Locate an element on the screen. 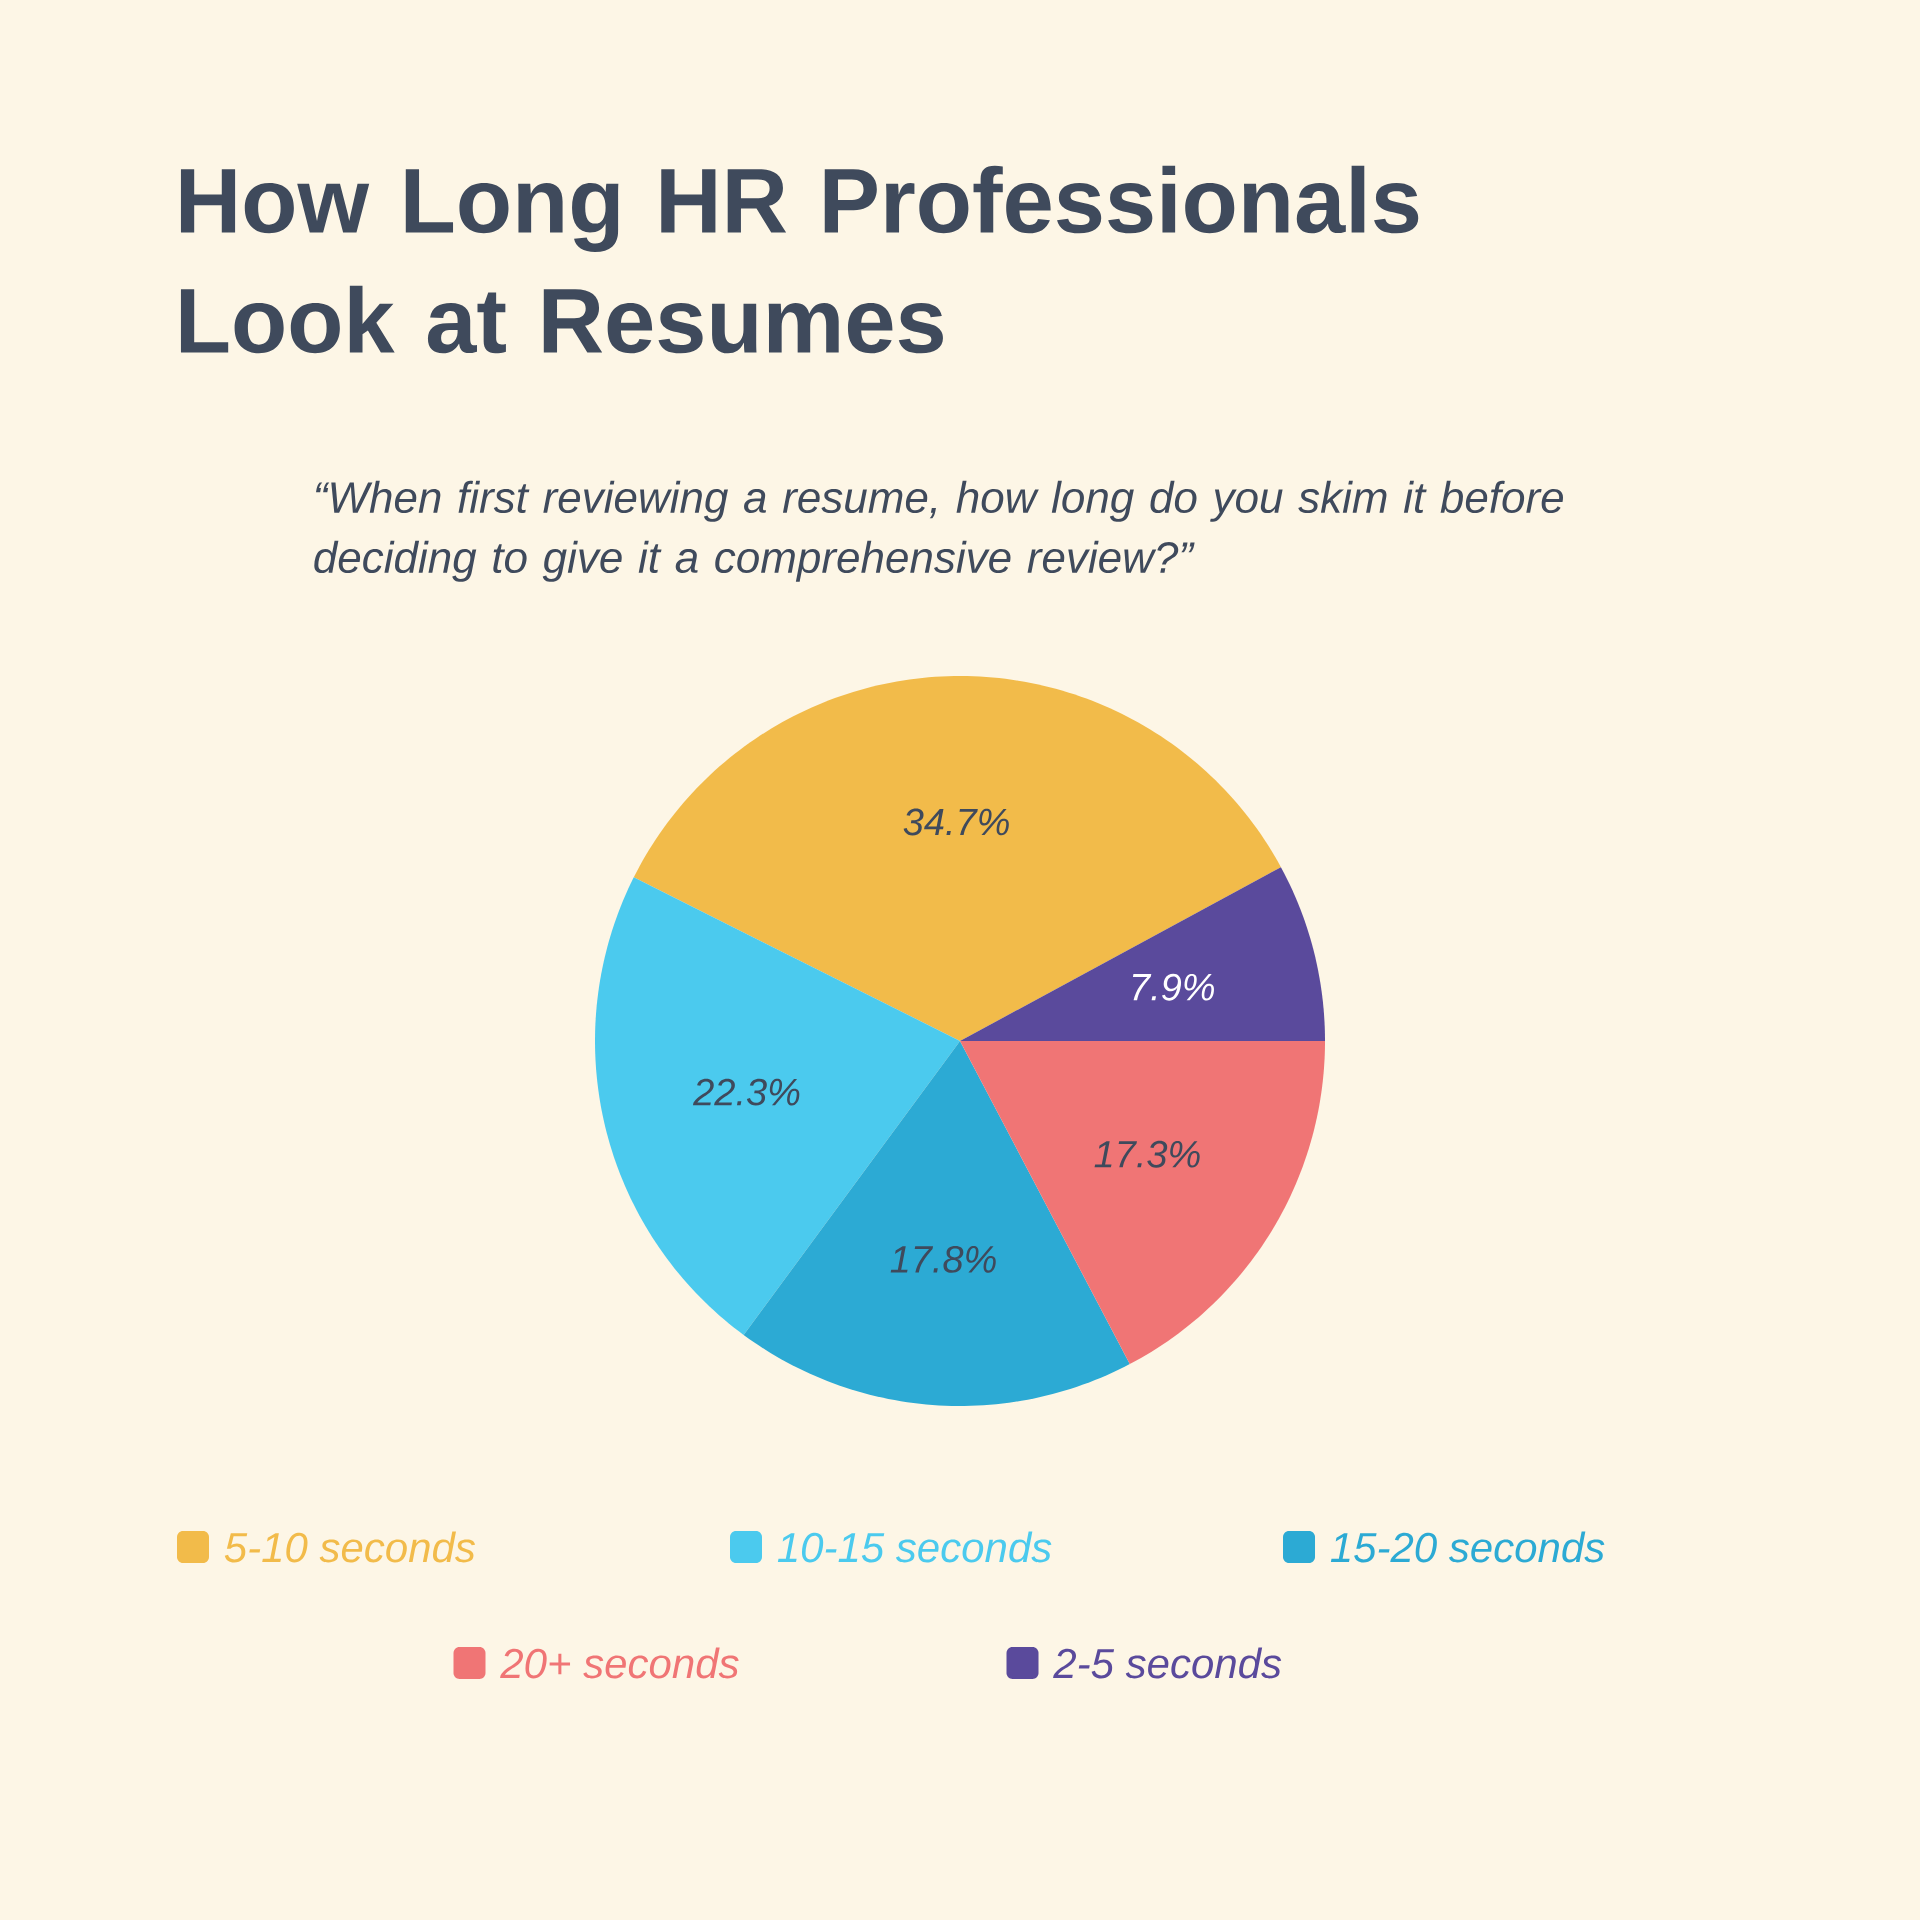 This screenshot has height=1920, width=1920. chart-subtitle: “When first reviewing a resume, how long do you skim it before deciding to give it a comprehensive review?” is located at coordinates (939, 531).